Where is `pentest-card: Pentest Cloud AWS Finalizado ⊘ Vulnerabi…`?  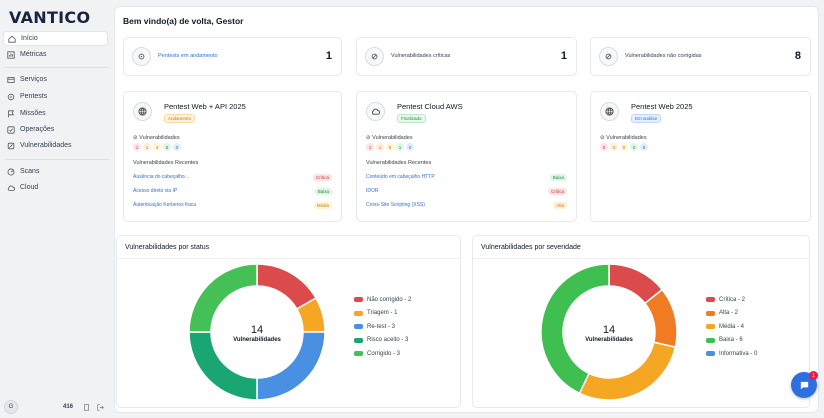
pentest-card: Pentest Cloud AWS Finalizado ⊘ Vulnerabi… is located at coordinates (466, 156).